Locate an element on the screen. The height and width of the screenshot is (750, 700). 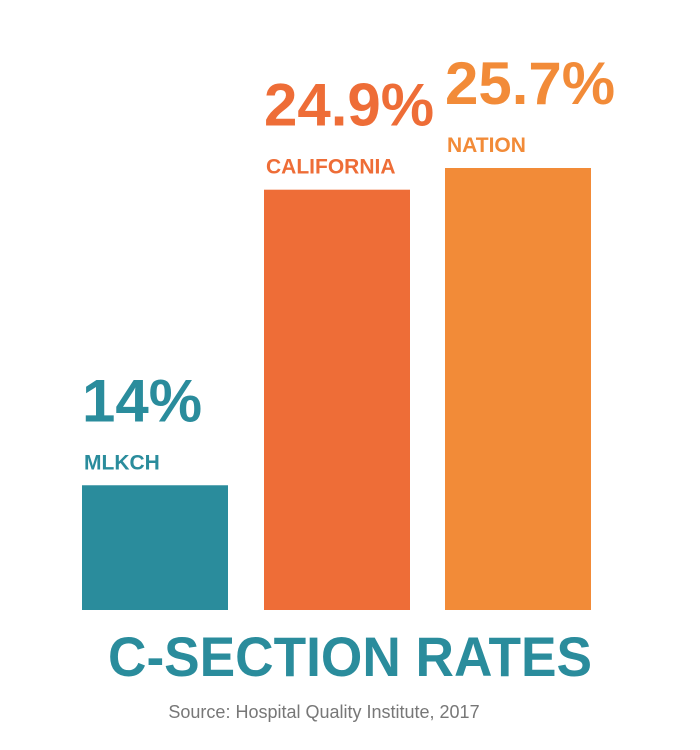
category-label-nation: NATION is located at coordinates (486, 145).